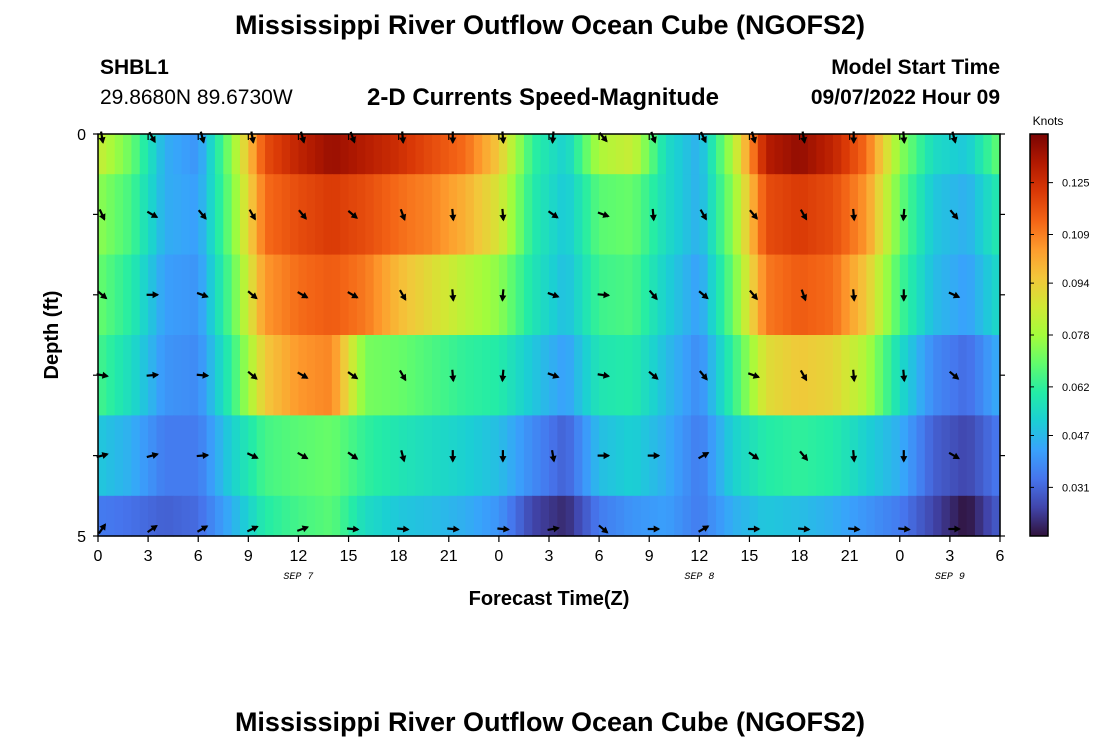 The width and height of the screenshot is (1100, 750). Describe the element at coordinates (543, 97) in the screenshot. I see `chart-subtitle: 2-D Currents Speed-Magnitude` at that location.